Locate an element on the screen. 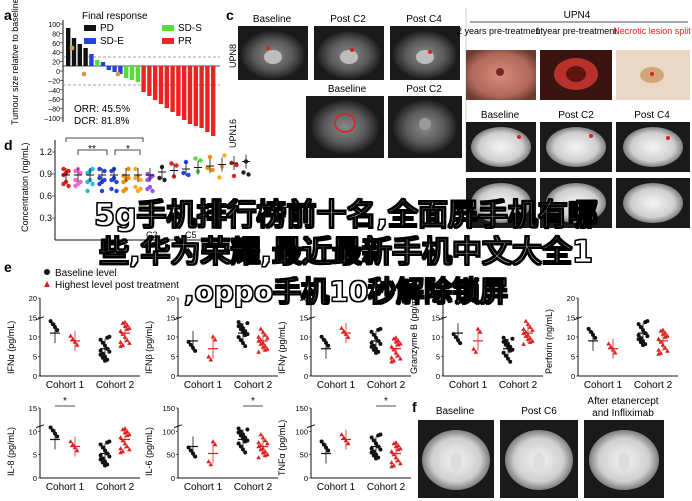  upn4-title-0-line1: 2 years pre-treatment is located at coordinates (500, 31).